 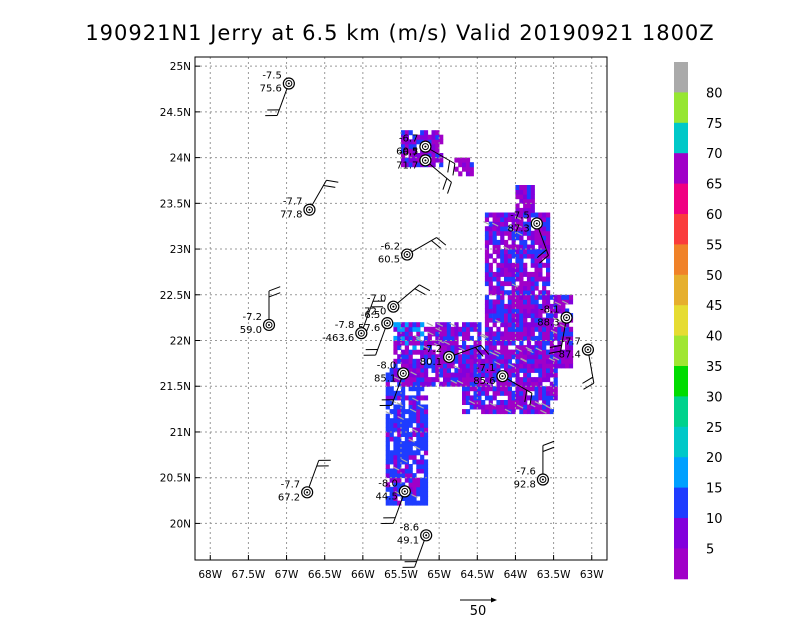 I want to click on station-marker: -8.6 49.1, so click(x=415, y=534).